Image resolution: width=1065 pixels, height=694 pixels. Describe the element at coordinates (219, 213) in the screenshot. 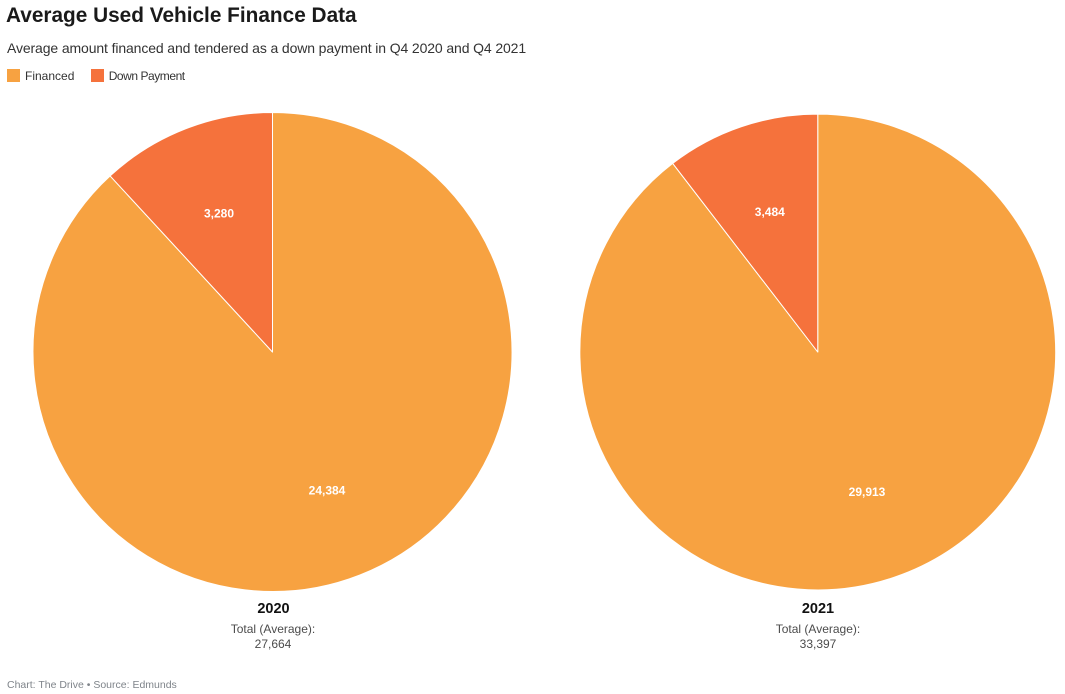

I see `svg-text: 3,280` at that location.